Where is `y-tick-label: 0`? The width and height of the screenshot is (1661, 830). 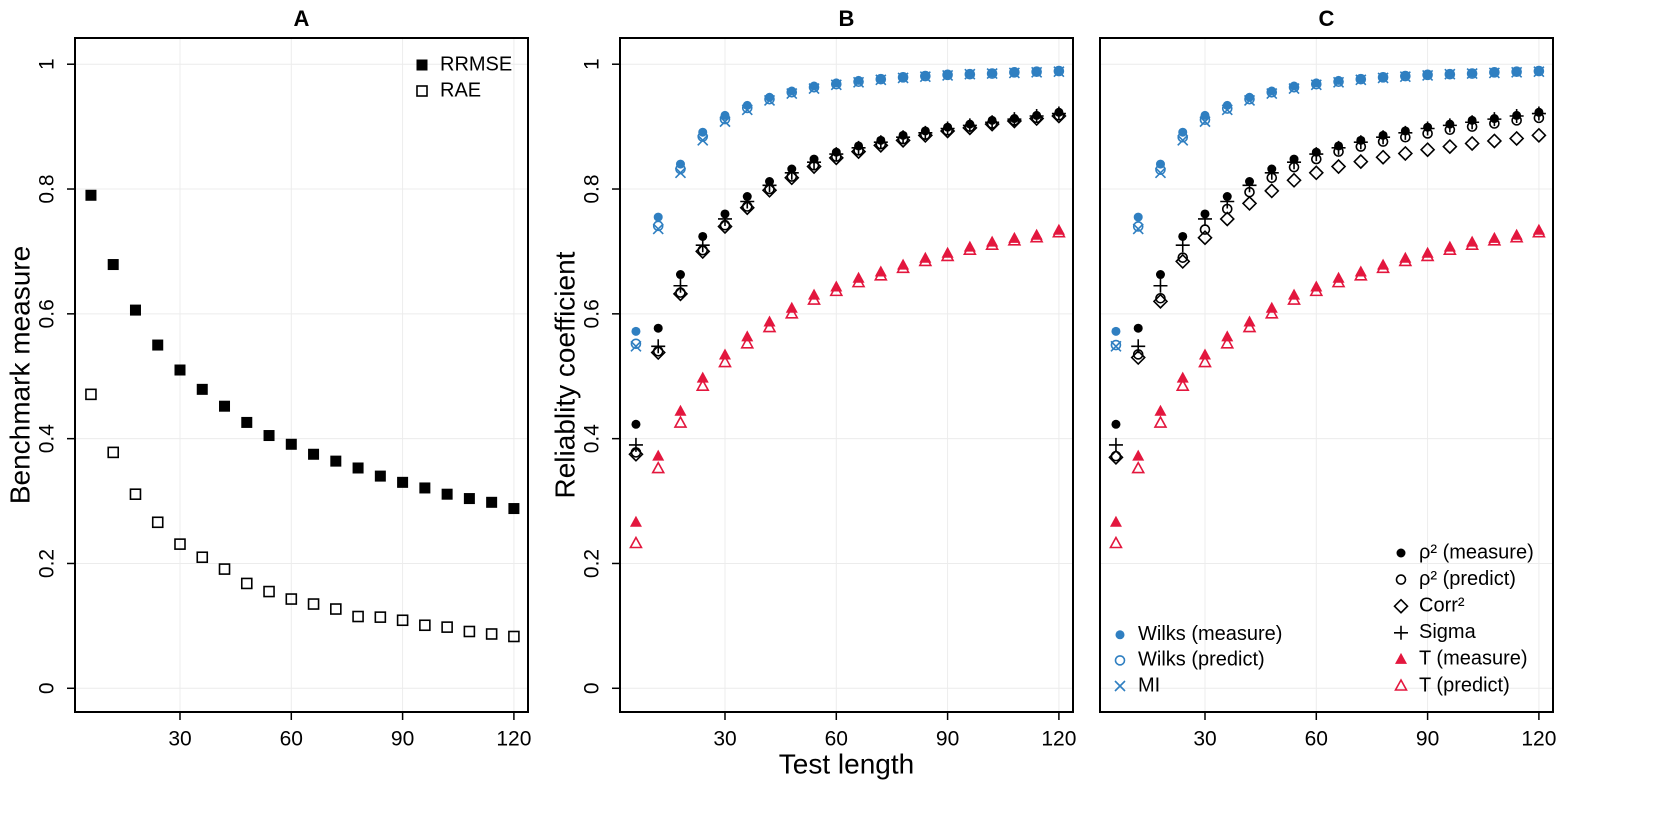 y-tick-label: 0 is located at coordinates (47, 688).